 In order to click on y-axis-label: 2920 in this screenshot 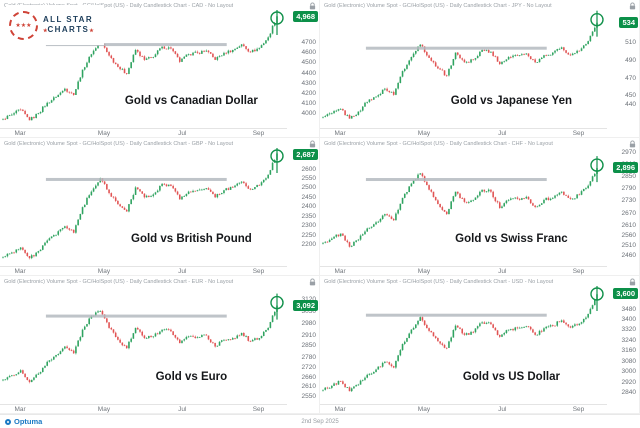, I will do `click(628, 382)`.